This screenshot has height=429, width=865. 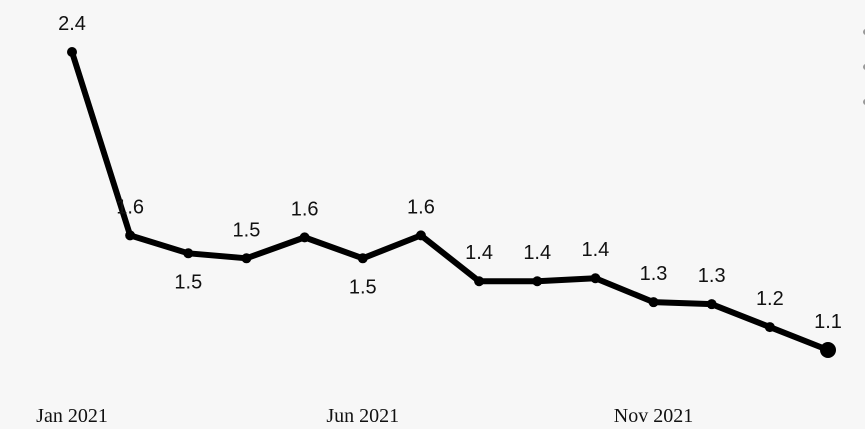 I want to click on x-tick-label: Jan 2021, so click(x=72, y=416).